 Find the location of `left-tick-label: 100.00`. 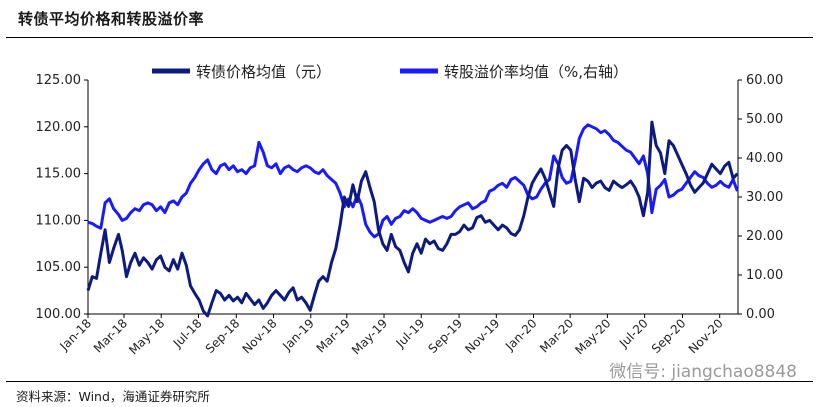

left-tick-label: 100.00 is located at coordinates (59, 314).